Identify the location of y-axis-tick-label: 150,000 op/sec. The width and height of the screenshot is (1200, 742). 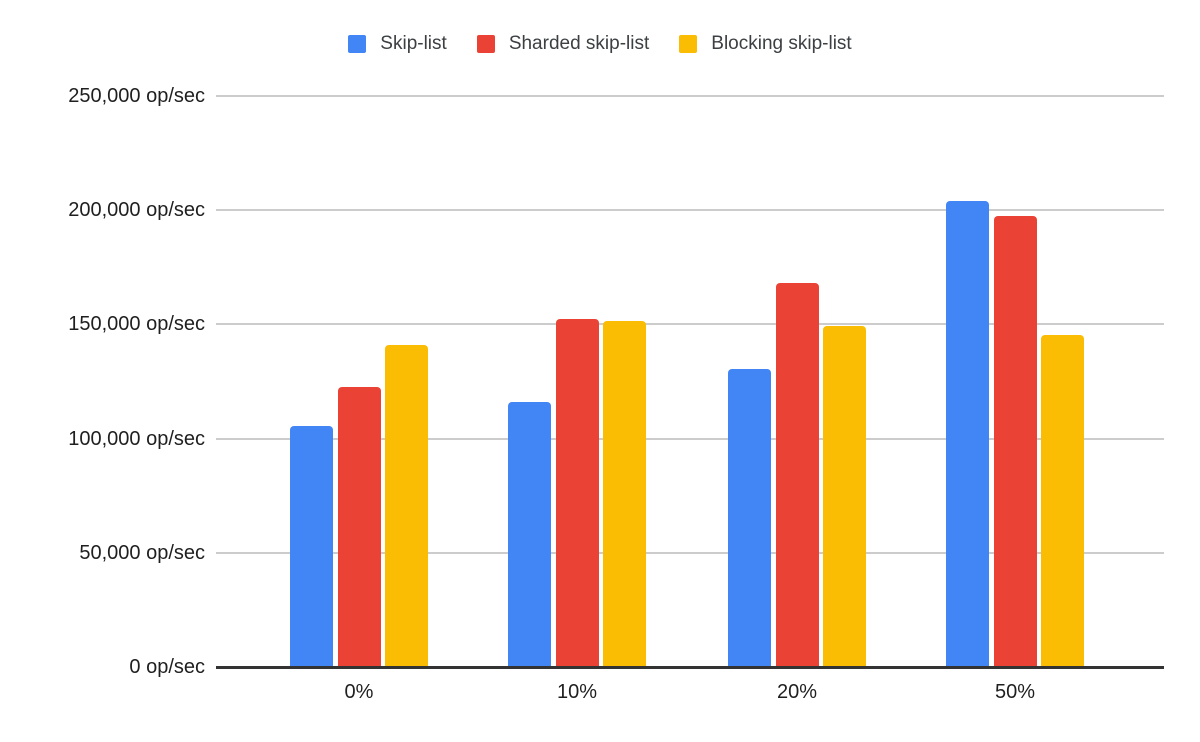
(136, 324).